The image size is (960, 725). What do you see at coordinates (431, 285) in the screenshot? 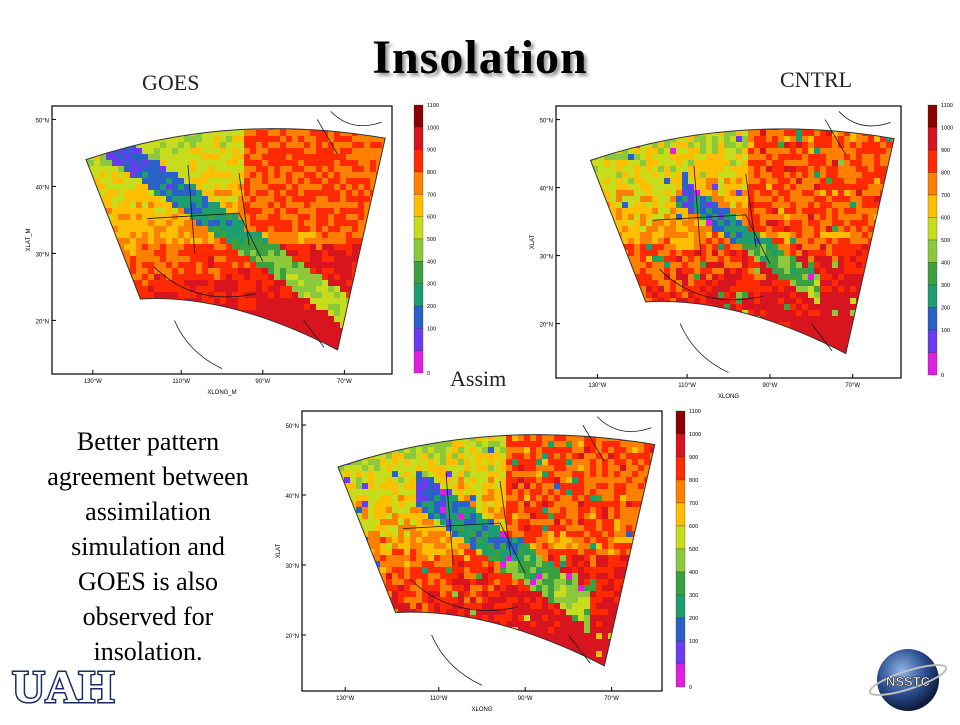
I see `colorbar-tick-label: 300` at bounding box center [431, 285].